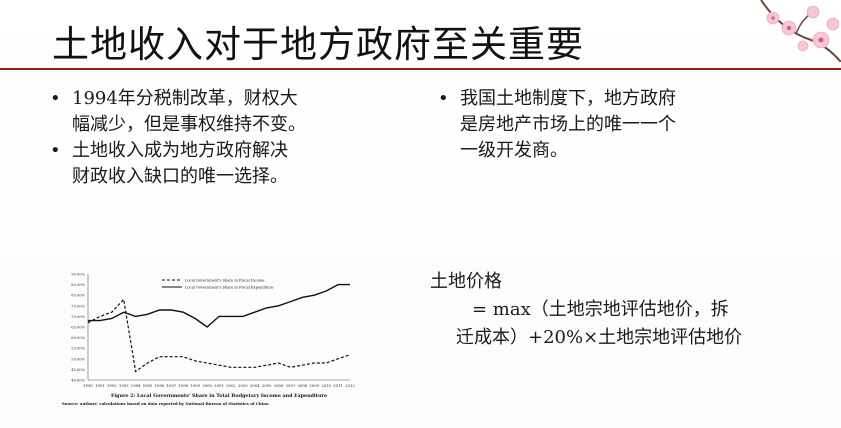 The height and width of the screenshot is (428, 841). Describe the element at coordinates (599, 337) in the screenshot. I see `formula-line-3: 迁成本）+20%×土地宗地评估地价` at that location.